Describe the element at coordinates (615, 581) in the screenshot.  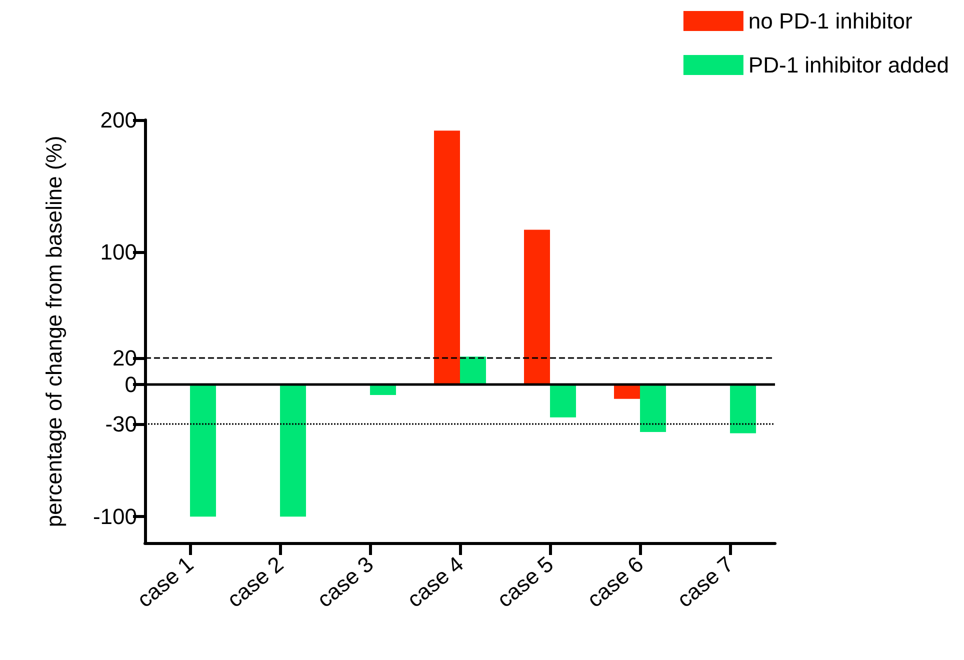
I see `x-tick-label: case 6` at that location.